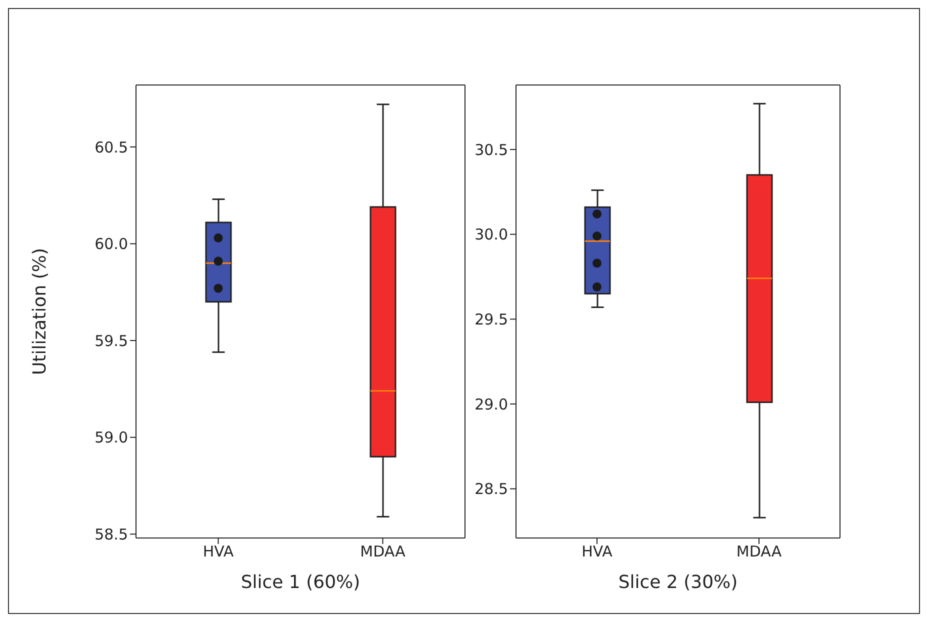  Describe the element at coordinates (678, 582) in the screenshot. I see `x-axis-title: Slice 2 (30%)` at that location.